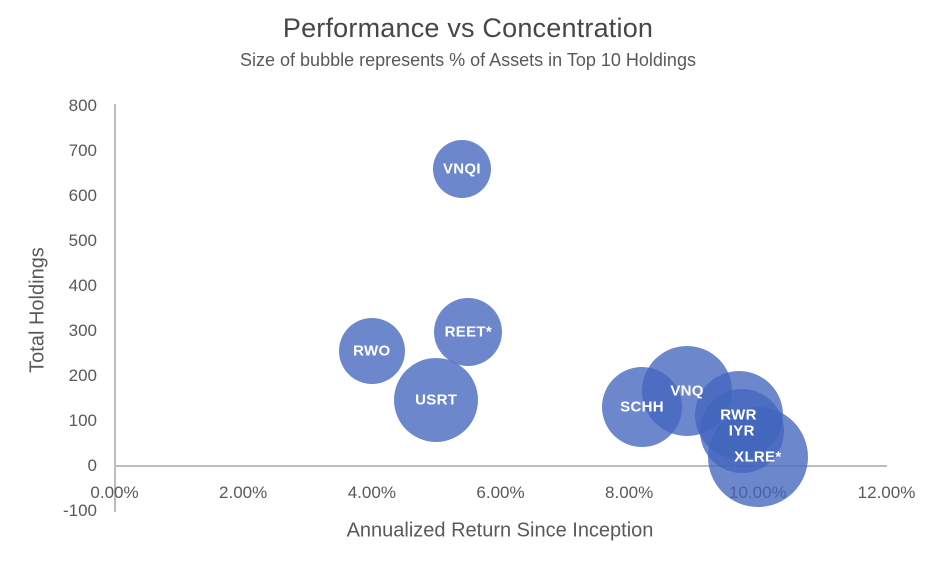 The height and width of the screenshot is (566, 936). I want to click on bubble-reet, so click(468, 331).